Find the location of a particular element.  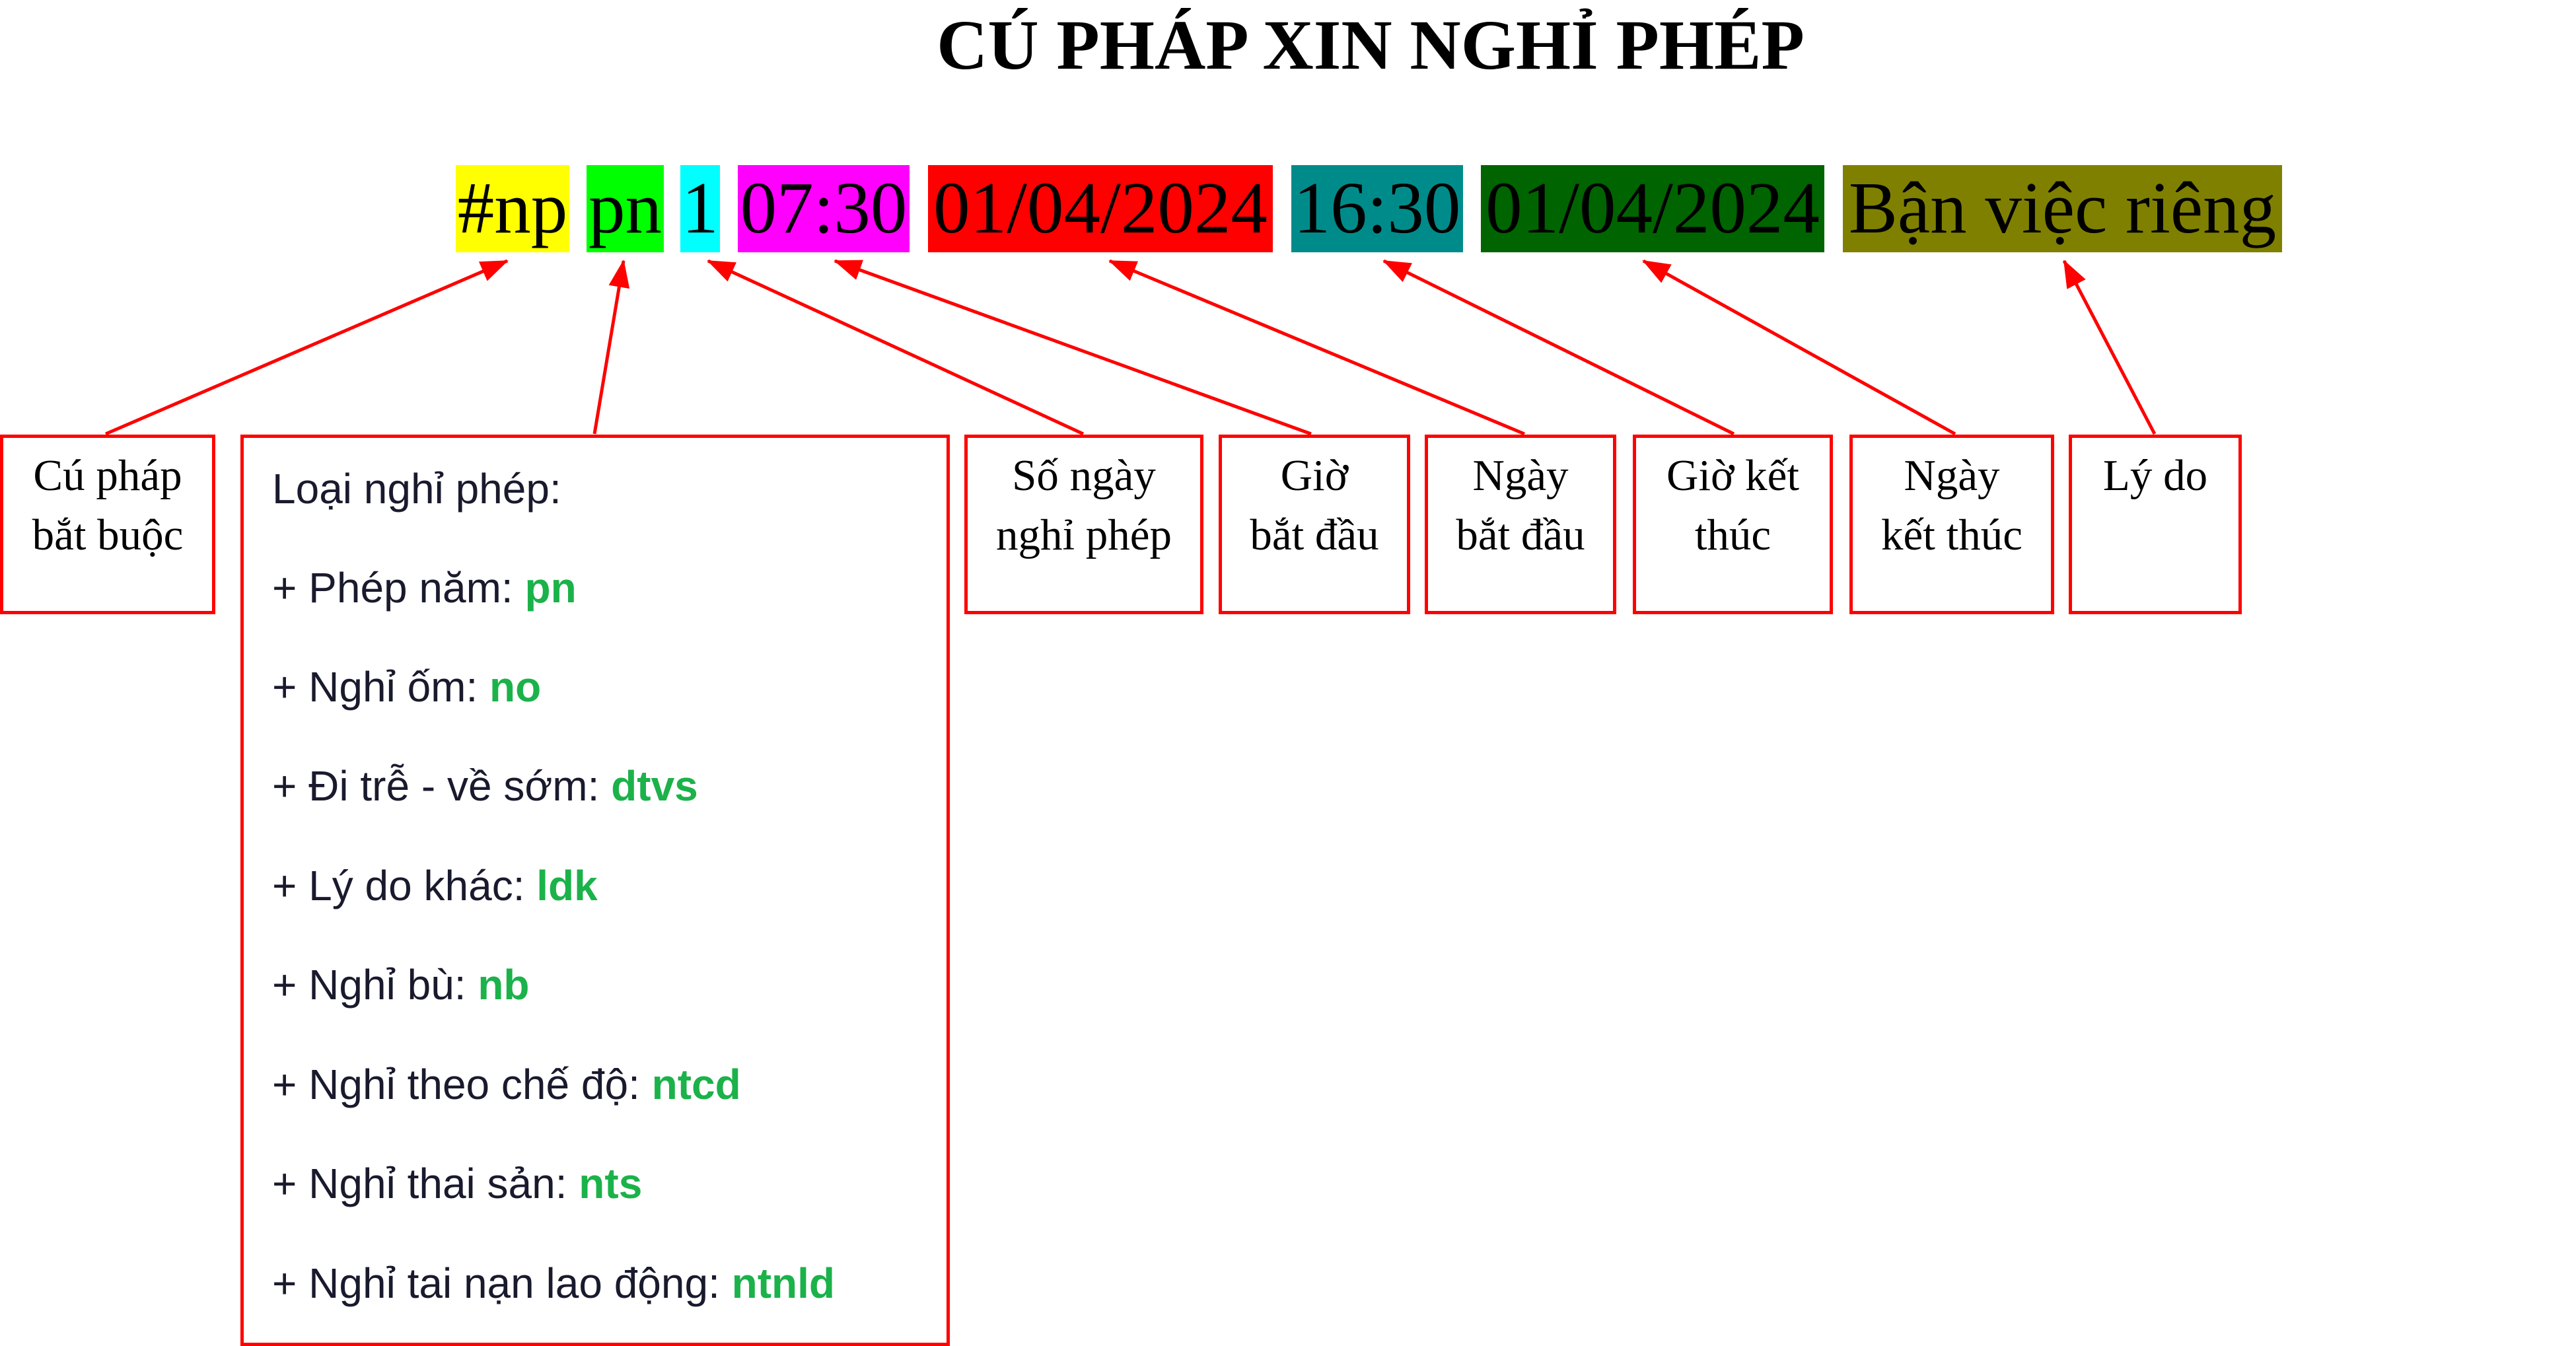

leave-type-code: nb is located at coordinates (504, 985).